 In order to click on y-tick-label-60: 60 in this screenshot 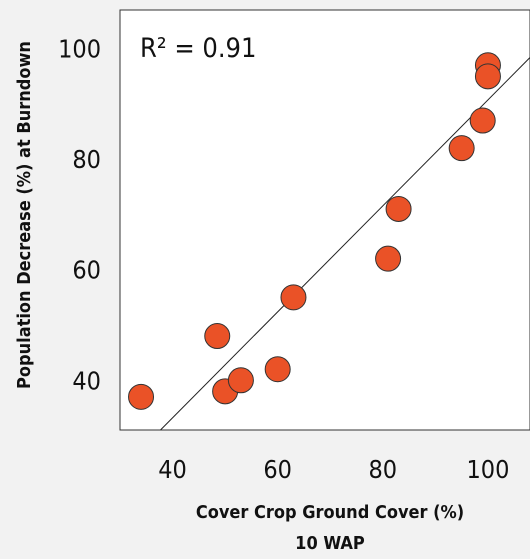, I will do `click(86, 270)`.